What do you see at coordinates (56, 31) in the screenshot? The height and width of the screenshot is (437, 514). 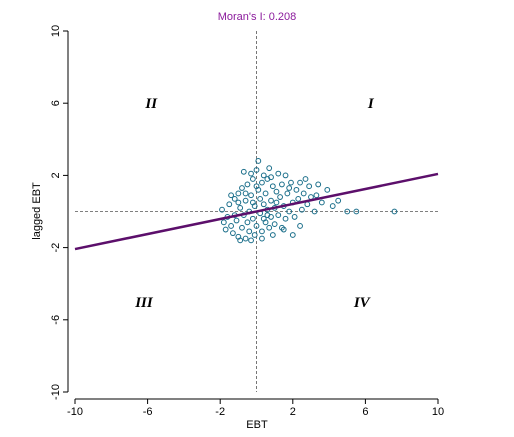 I see `y-tick-label: 10` at bounding box center [56, 31].